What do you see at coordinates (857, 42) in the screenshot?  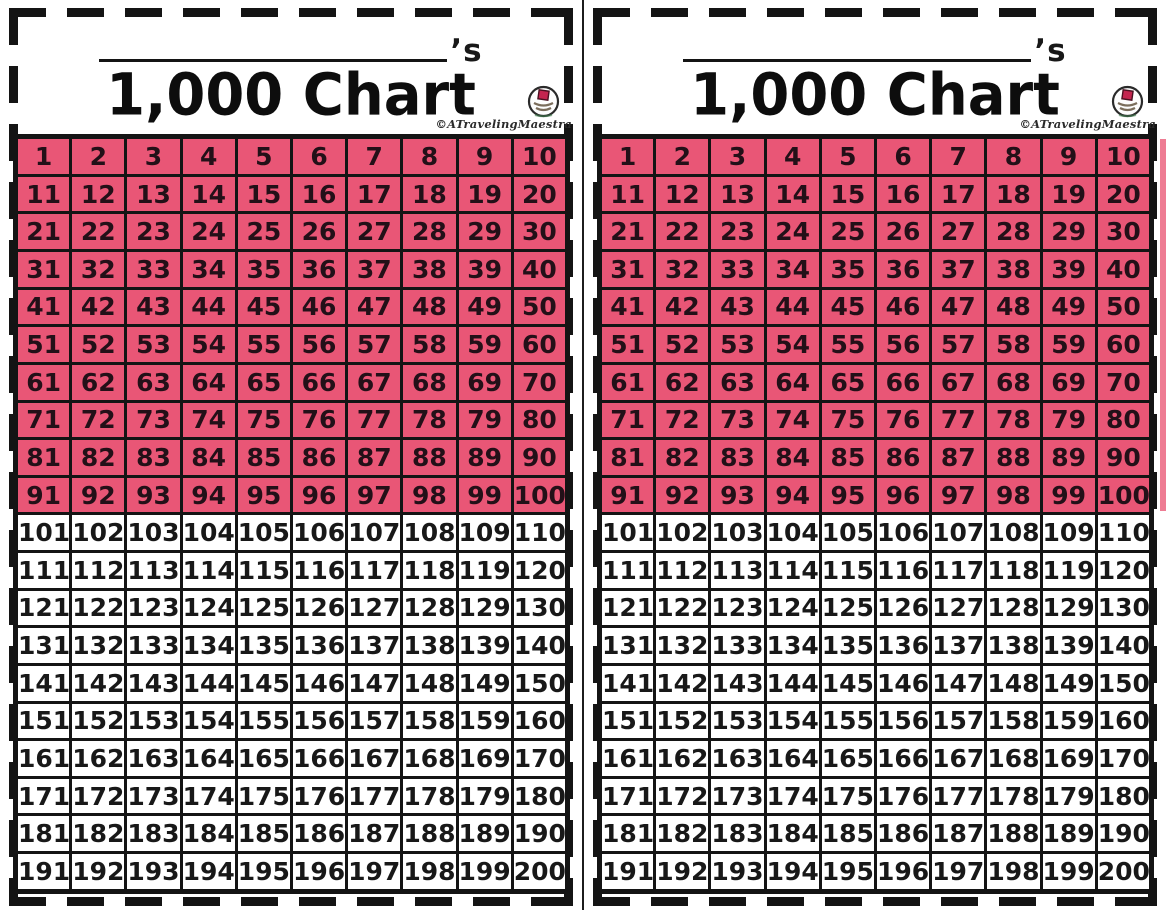 I see `name-blank-line` at bounding box center [857, 42].